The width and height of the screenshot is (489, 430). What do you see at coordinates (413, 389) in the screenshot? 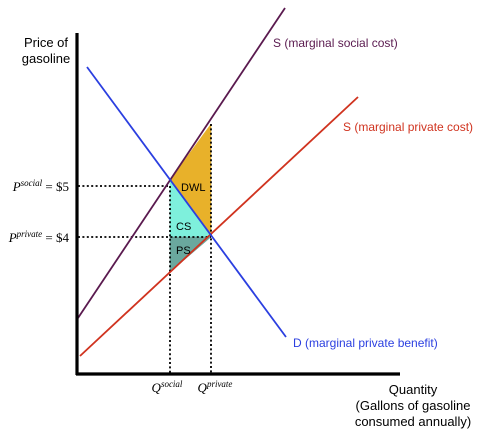
I see `x-axis-label-line1: Quantity` at bounding box center [413, 389].